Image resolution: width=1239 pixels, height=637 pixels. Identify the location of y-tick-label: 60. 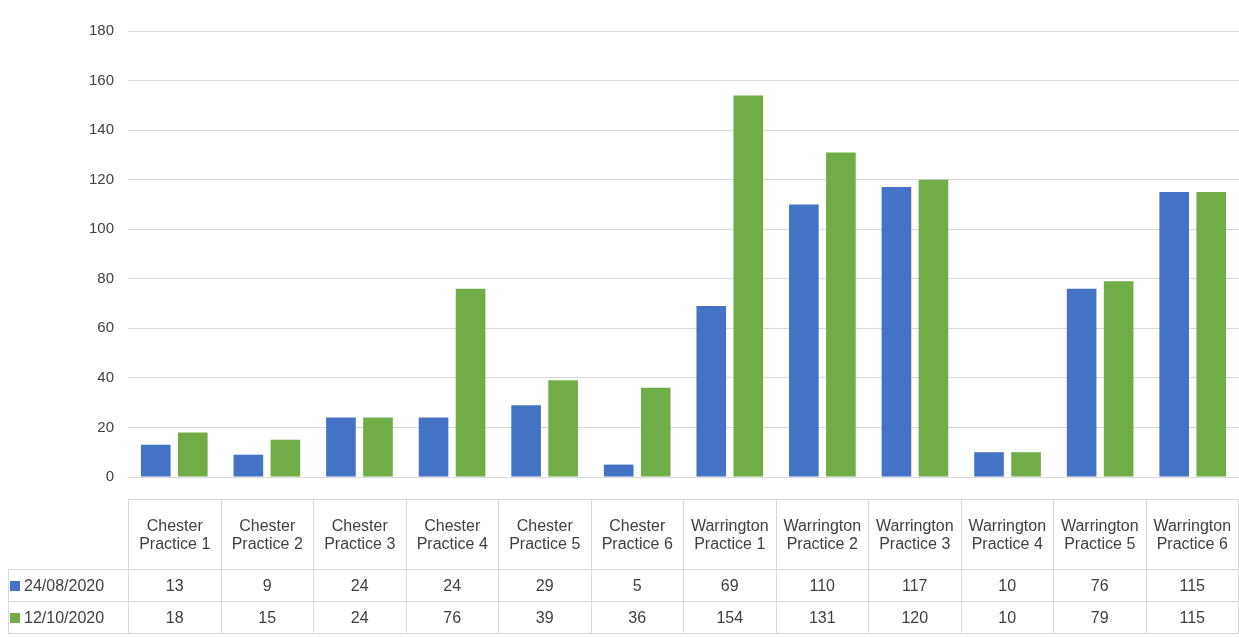
(105, 327).